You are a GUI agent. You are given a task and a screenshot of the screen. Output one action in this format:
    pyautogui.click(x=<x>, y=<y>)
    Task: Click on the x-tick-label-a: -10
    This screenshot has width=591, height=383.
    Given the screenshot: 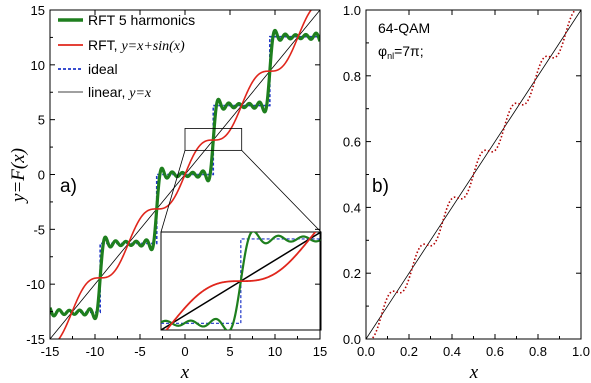 What is the action you would take?
    pyautogui.click(x=95, y=351)
    